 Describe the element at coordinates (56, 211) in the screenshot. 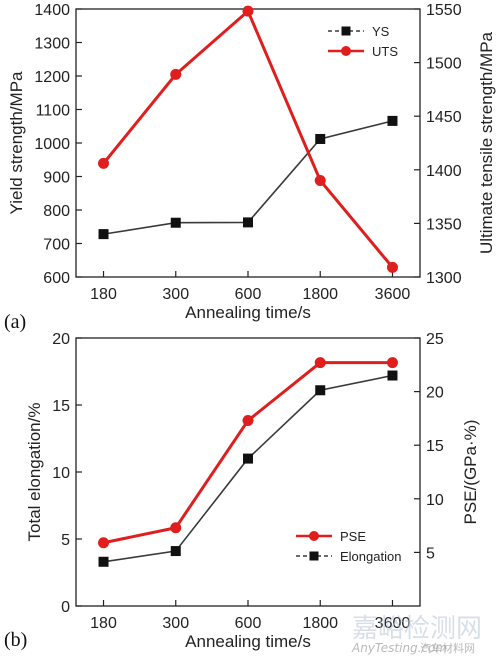

I see `y-tick-label: 800` at that location.